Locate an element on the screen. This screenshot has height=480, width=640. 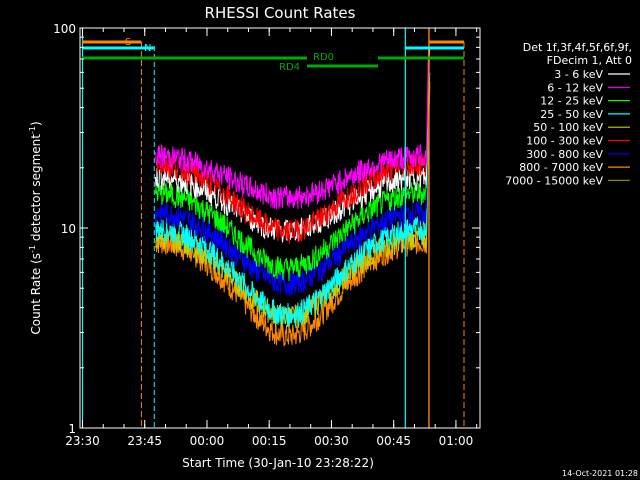
series-line-6-12keV is located at coordinates (292, 128).